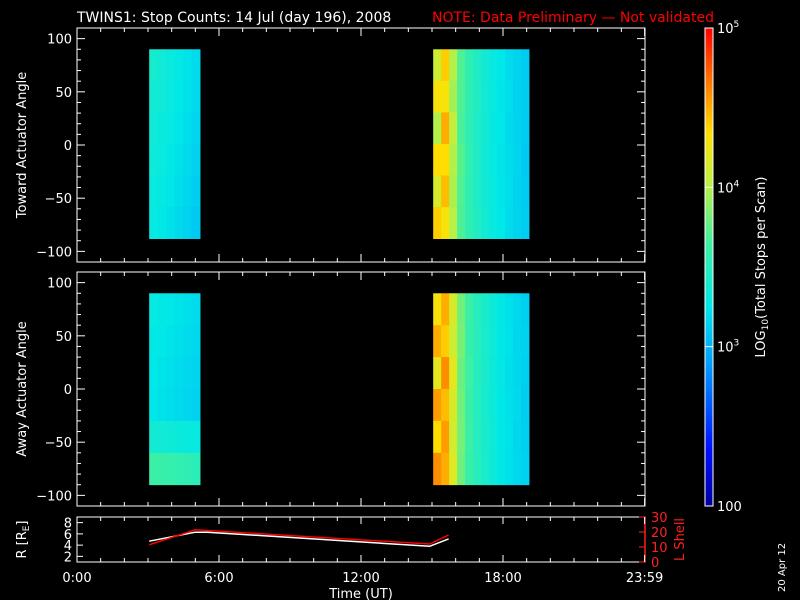  What do you see at coordinates (68, 390) in the screenshot?
I see `y-tick-label: 0` at bounding box center [68, 390].